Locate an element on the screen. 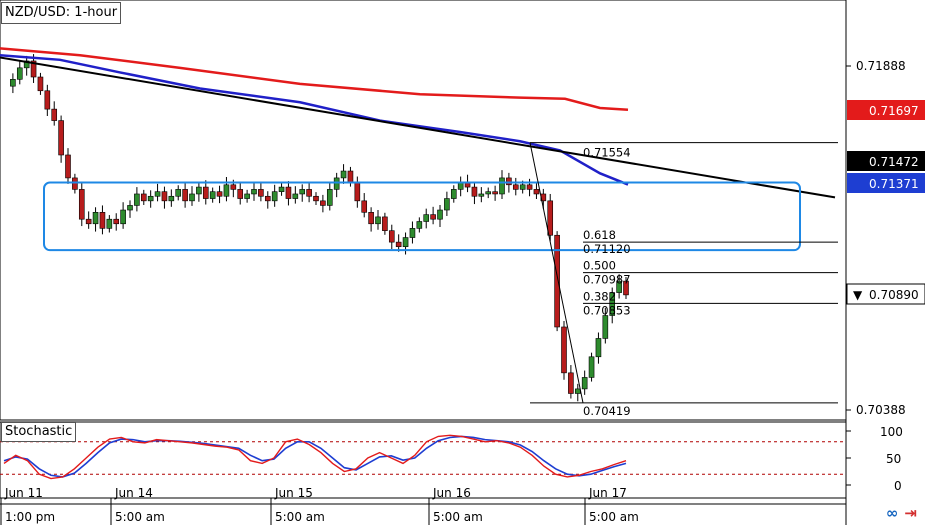 The height and width of the screenshot is (525, 925). date-label: Jun 17 is located at coordinates (607, 493).